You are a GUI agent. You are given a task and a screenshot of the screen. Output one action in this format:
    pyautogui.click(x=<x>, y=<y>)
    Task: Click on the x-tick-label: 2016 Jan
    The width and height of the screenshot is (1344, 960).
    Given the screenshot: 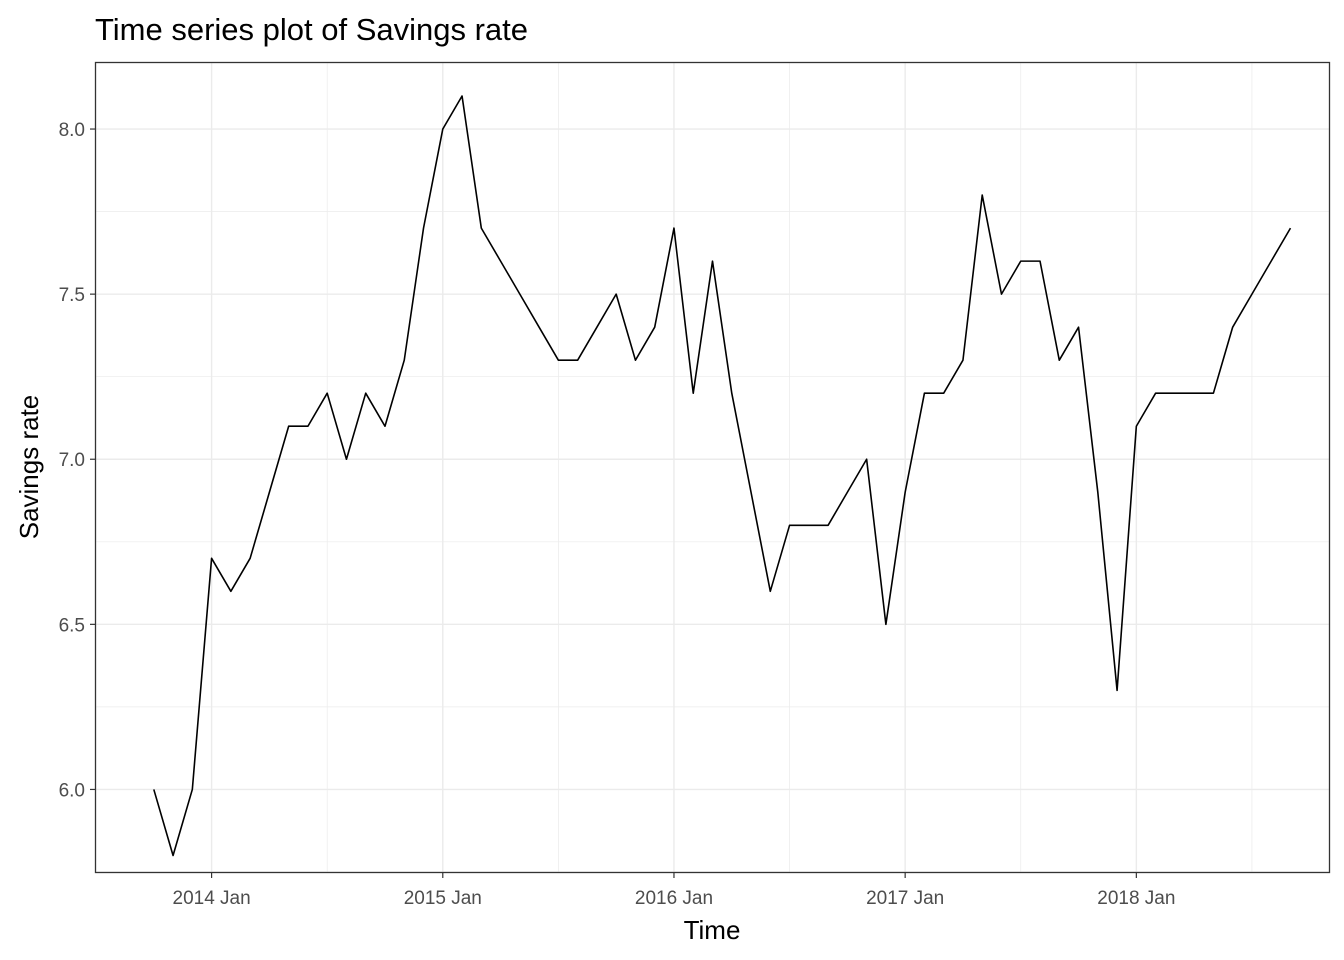 What is the action you would take?
    pyautogui.click(x=674, y=898)
    